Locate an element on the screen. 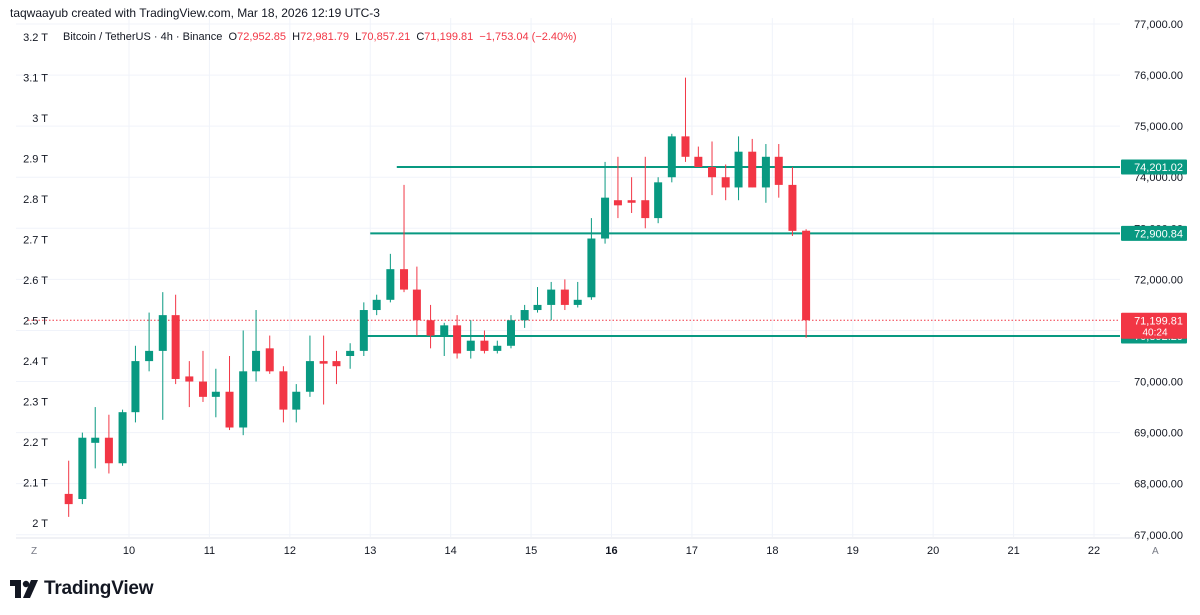 The image size is (1200, 615). open-label: O is located at coordinates (233, 37).